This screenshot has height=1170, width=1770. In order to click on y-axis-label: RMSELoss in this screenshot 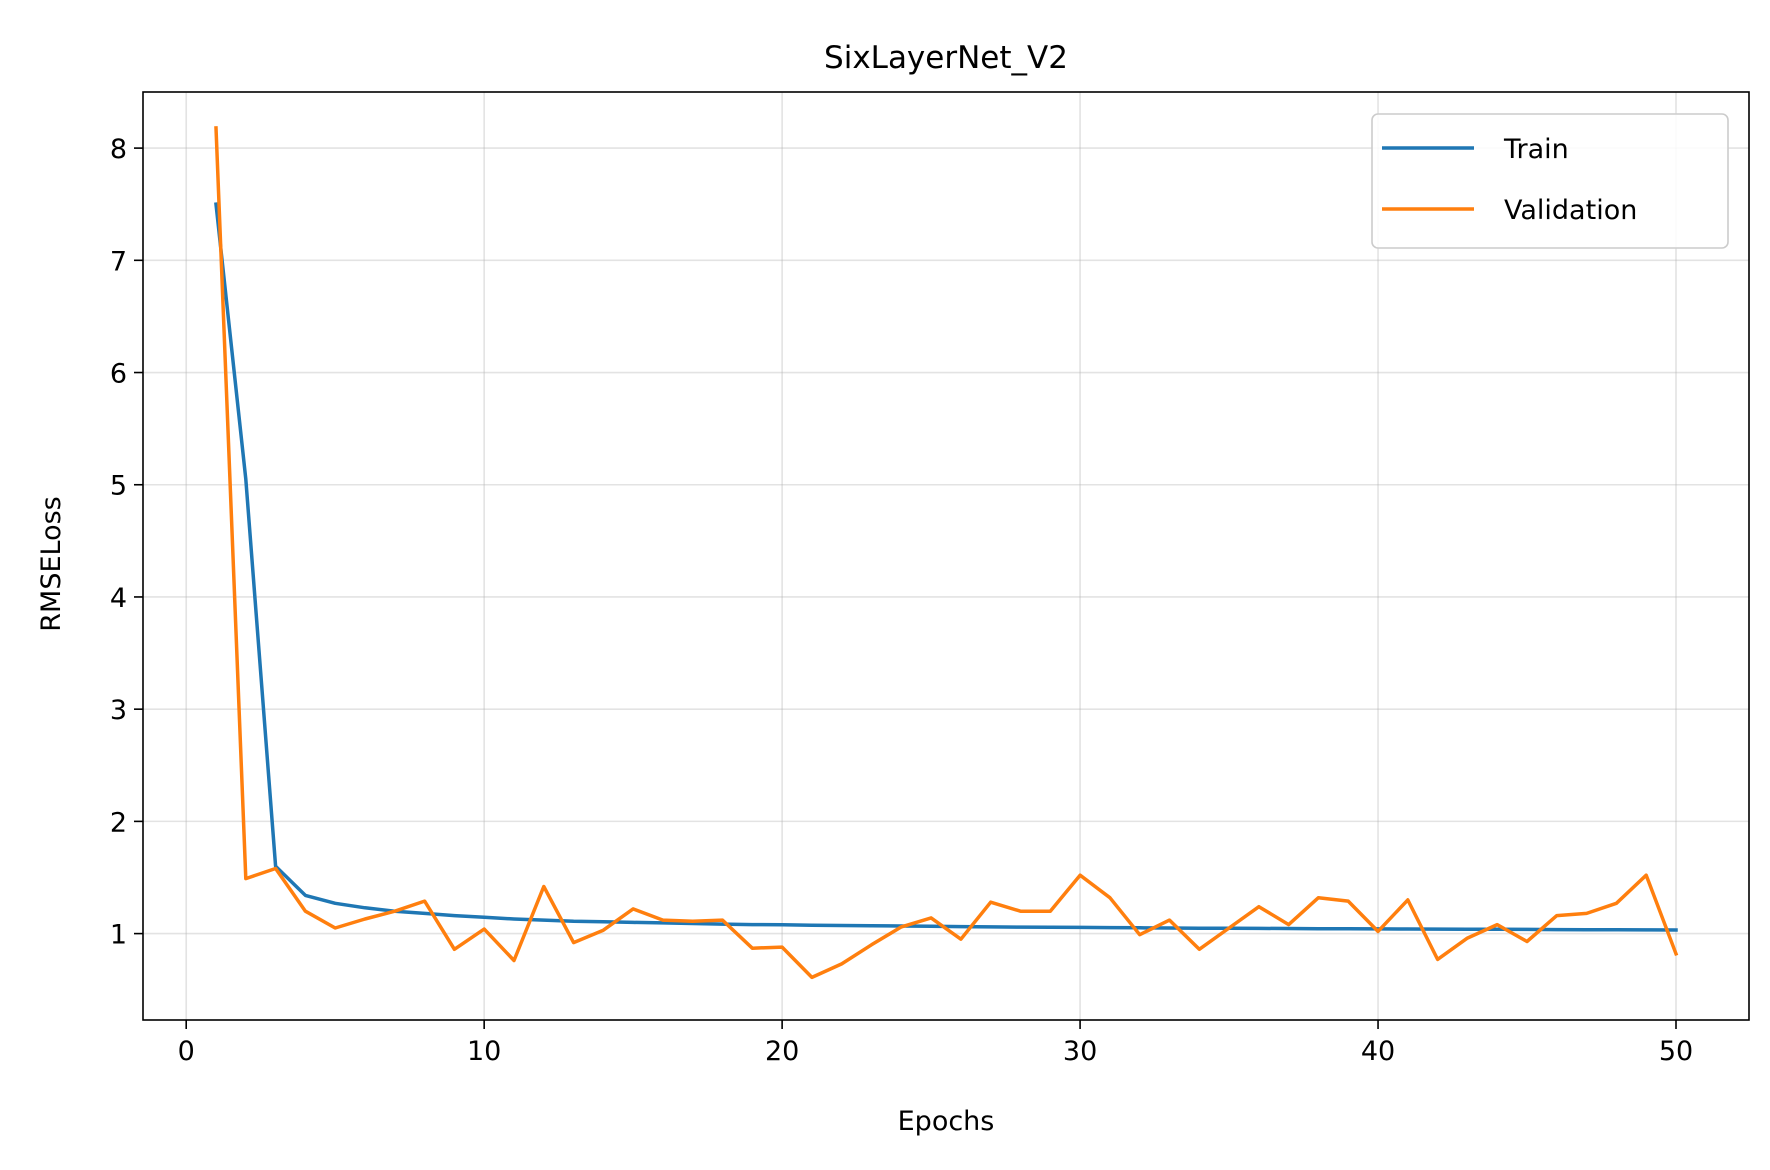, I will do `click(51, 563)`.